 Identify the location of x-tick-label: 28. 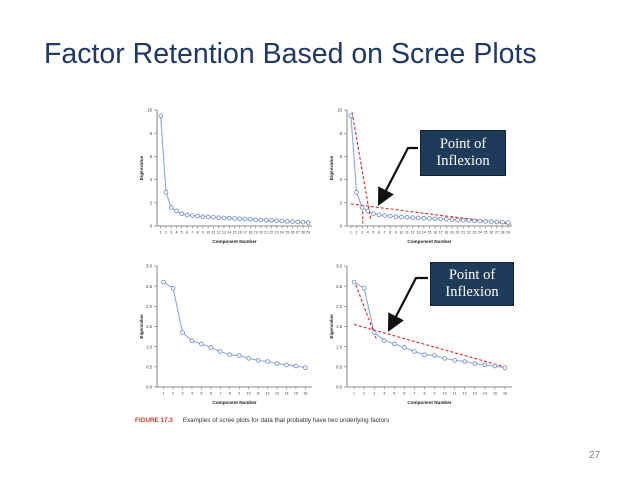
(303, 233).